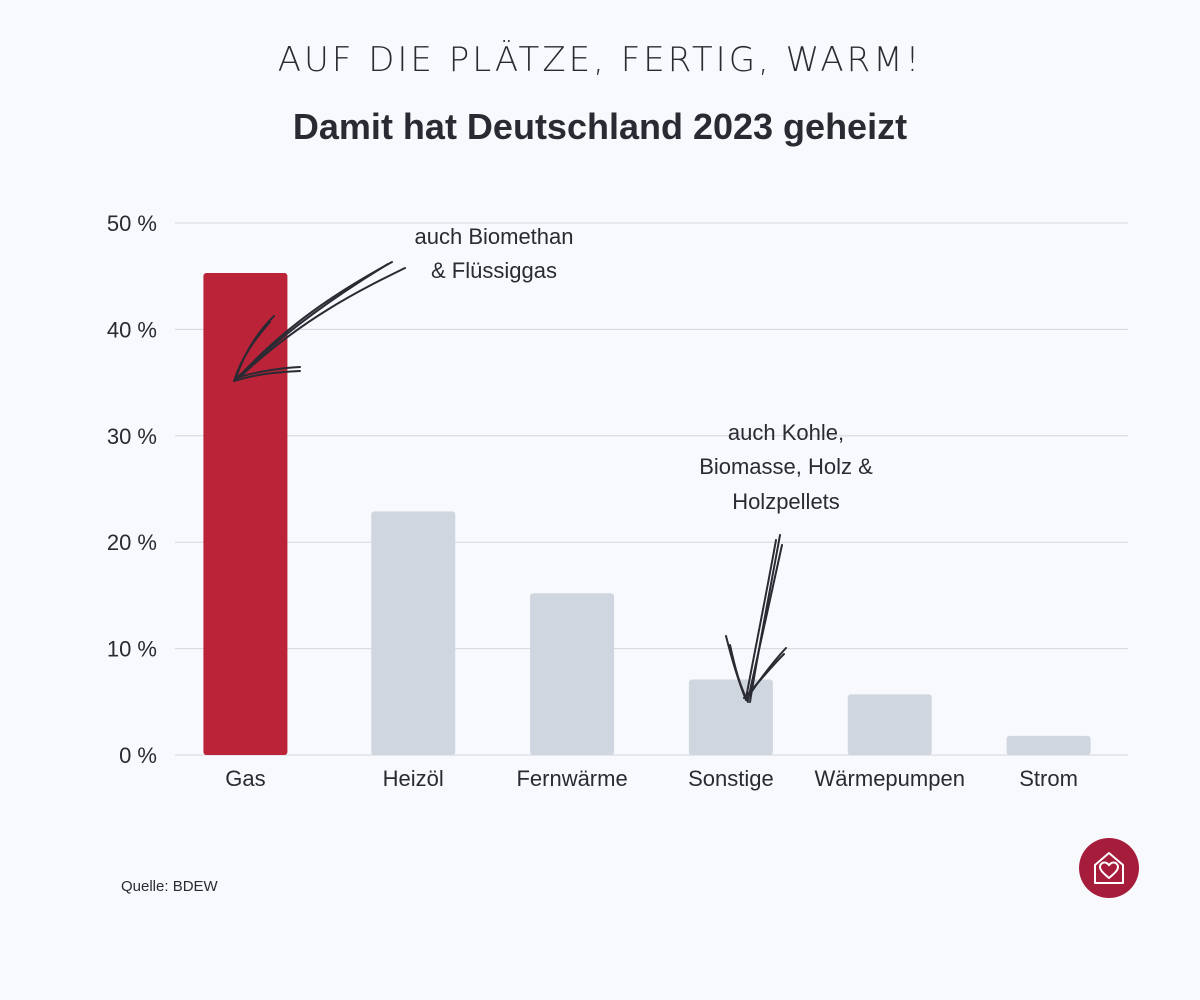  What do you see at coordinates (494, 236) in the screenshot?
I see `annotation-gas-line-1: auch Biomethan` at bounding box center [494, 236].